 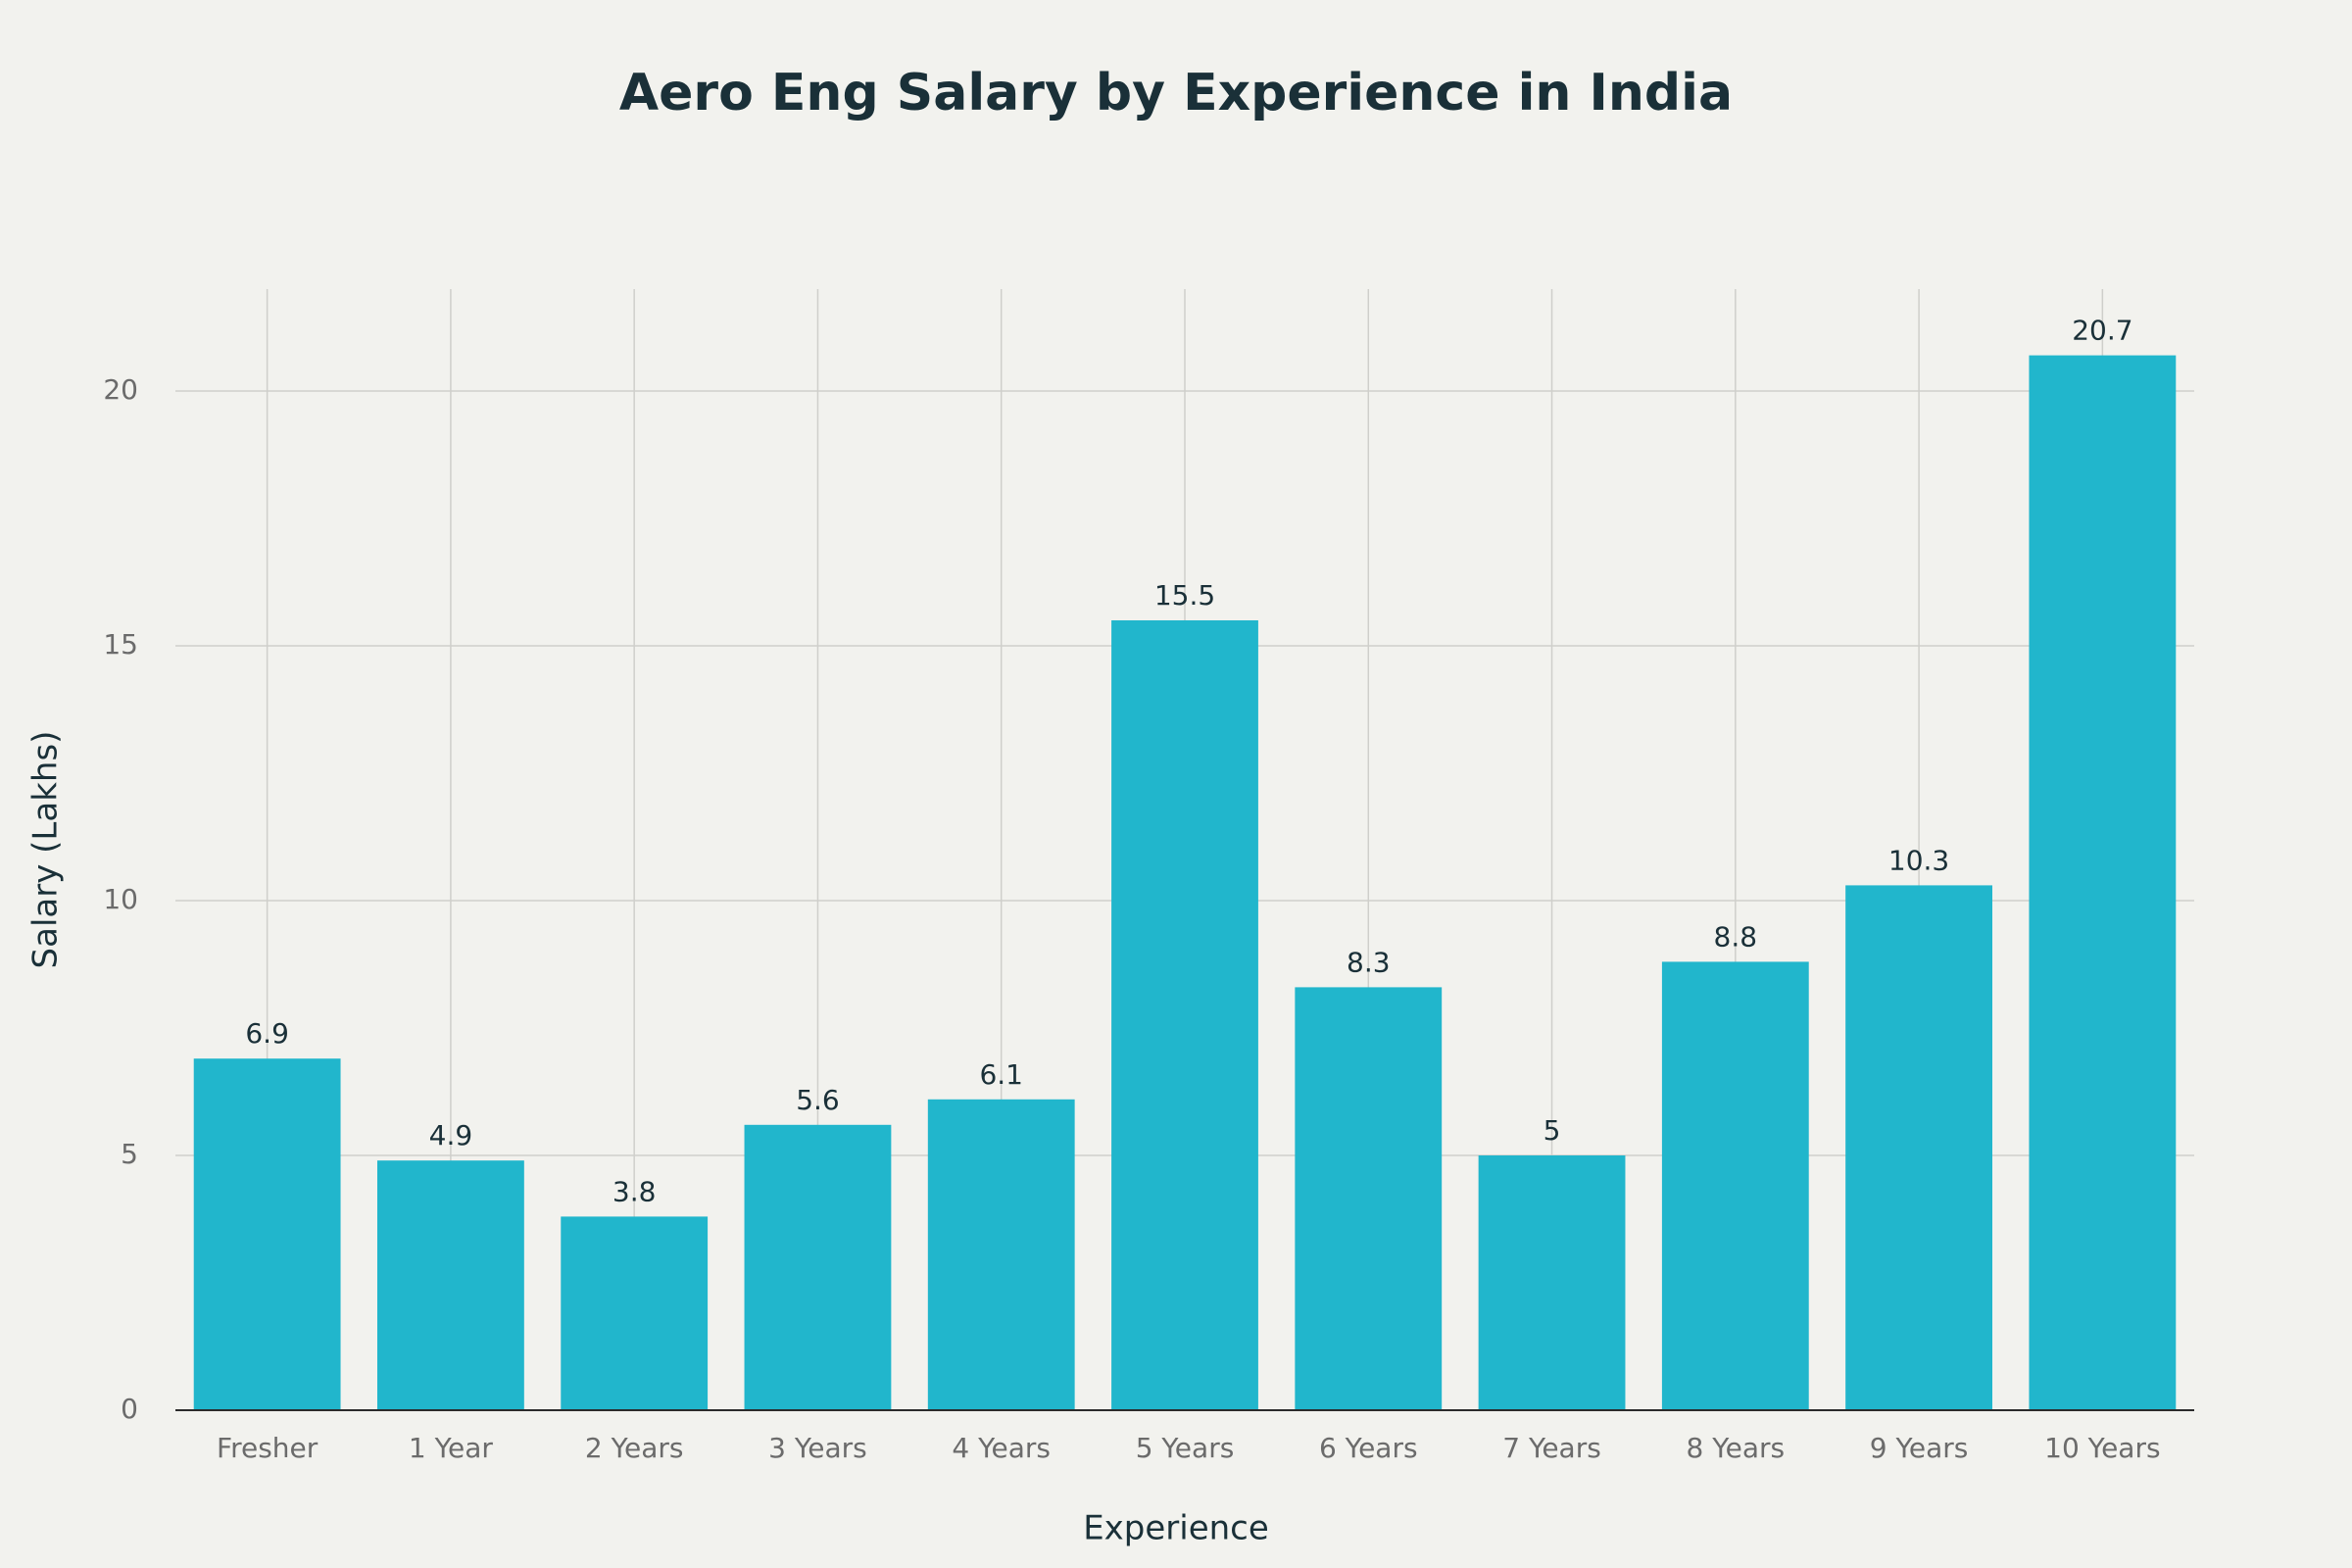 What do you see at coordinates (634, 1448) in the screenshot?
I see `x-tick-label: 2 Years` at bounding box center [634, 1448].